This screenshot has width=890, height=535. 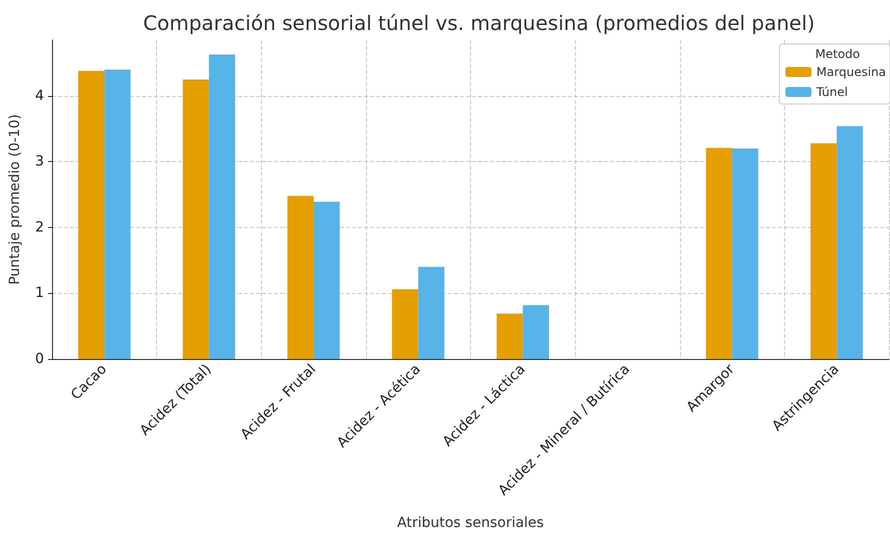 I want to click on legend-label: Túnel, so click(x=831, y=92).